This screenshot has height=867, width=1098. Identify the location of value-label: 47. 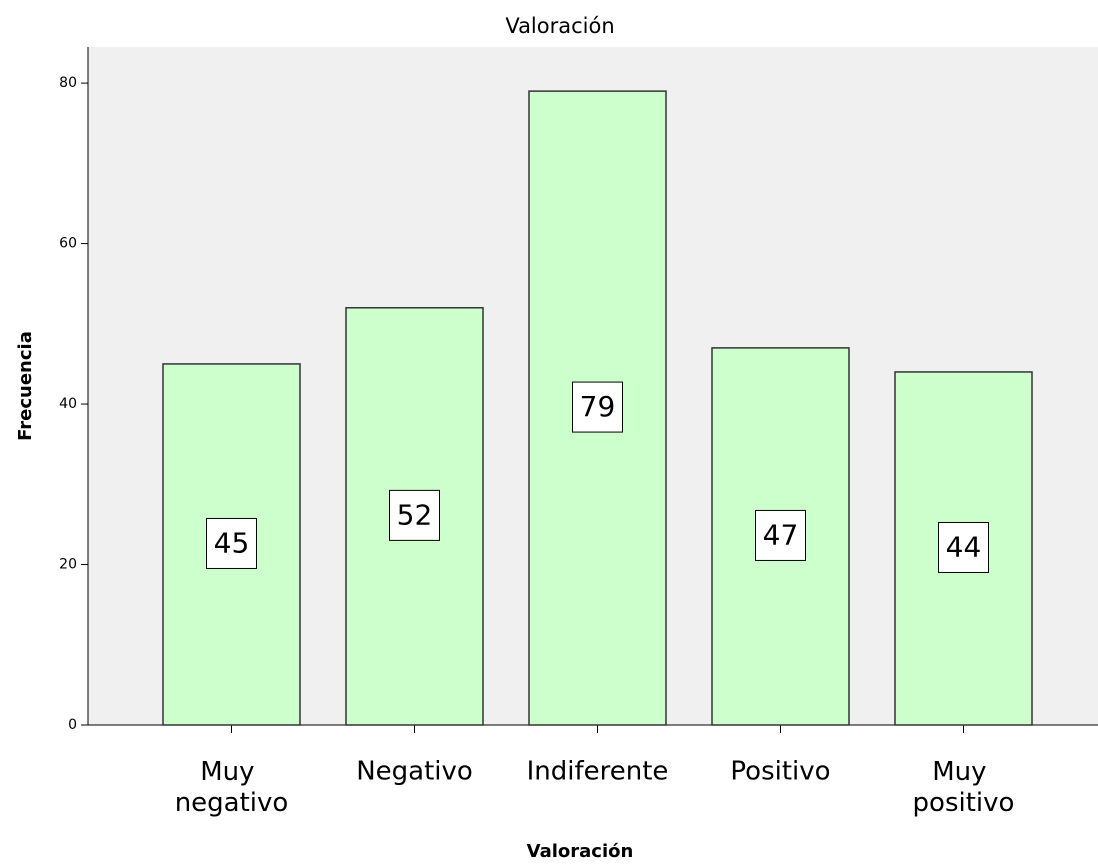
(781, 534).